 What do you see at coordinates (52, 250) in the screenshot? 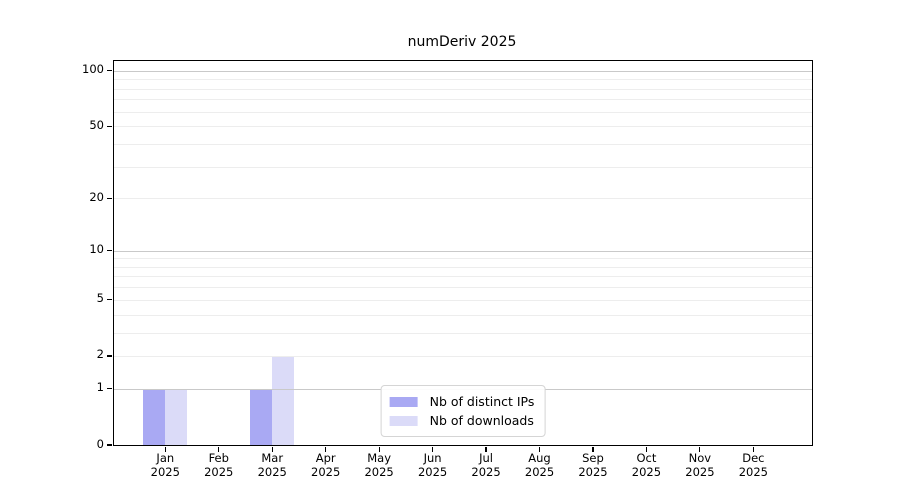
I see `y-axis-tick-labels: 100 50 20 10 5 2 1 0` at bounding box center [52, 250].